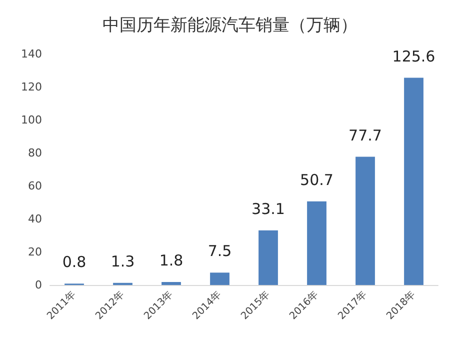  Describe the element at coordinates (31, 120) in the screenshot. I see `y-tick-label: 100` at that location.